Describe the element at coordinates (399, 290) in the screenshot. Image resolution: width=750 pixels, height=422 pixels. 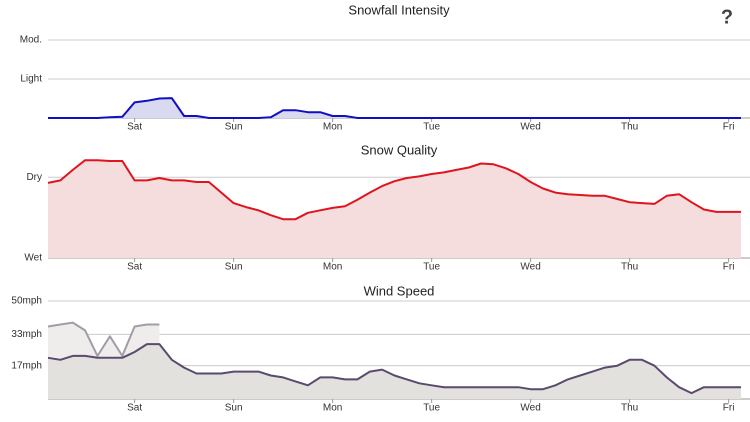
I see `chart-title: Wind Speed` at that location.